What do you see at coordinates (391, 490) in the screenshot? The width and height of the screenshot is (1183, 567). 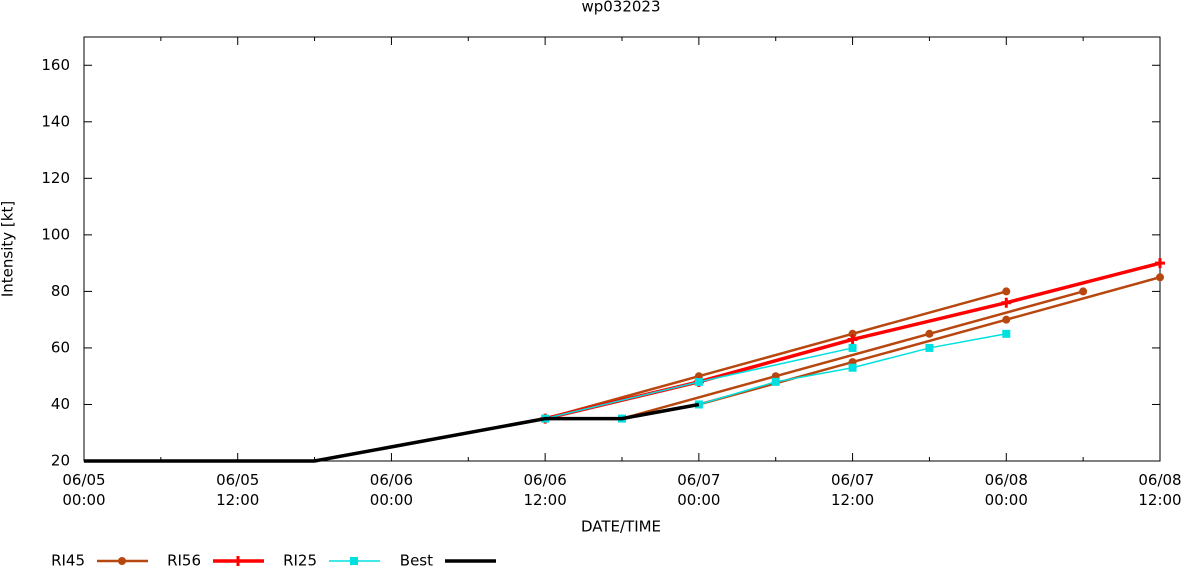 I see `x-tick-label: 06/06 00:00` at bounding box center [391, 490].